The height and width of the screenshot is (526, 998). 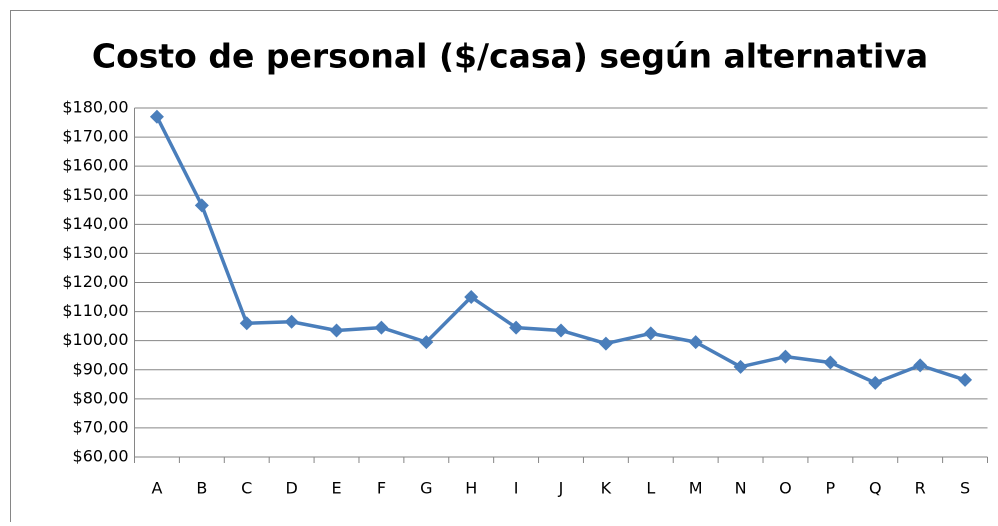 I want to click on x-tick-label: G, so click(x=426, y=488).